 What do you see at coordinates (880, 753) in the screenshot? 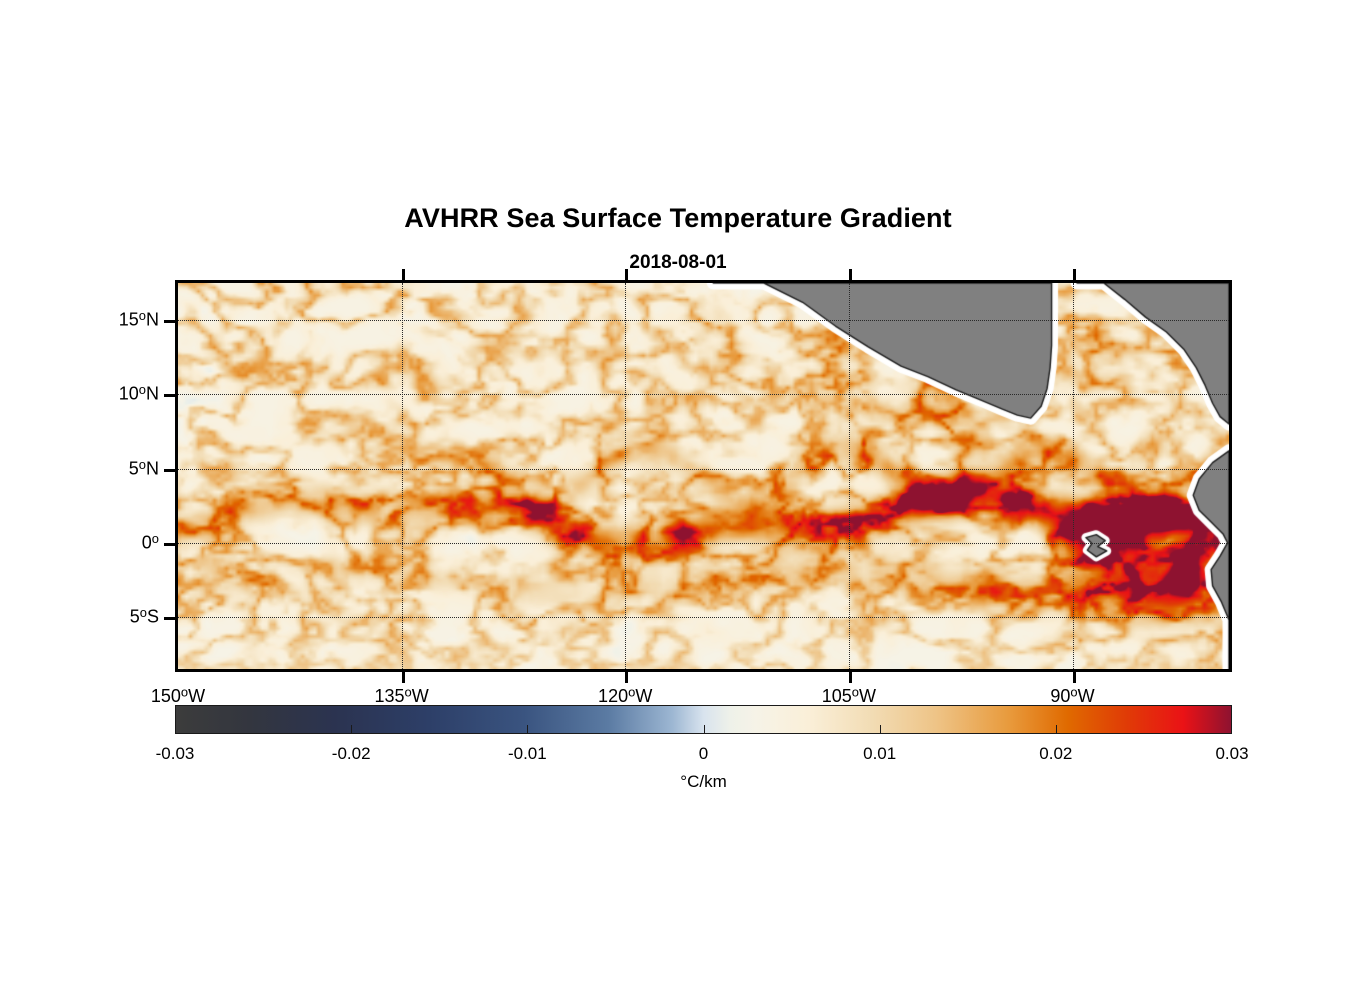
I see `colorbar-tick-label: 0.01` at bounding box center [880, 753].